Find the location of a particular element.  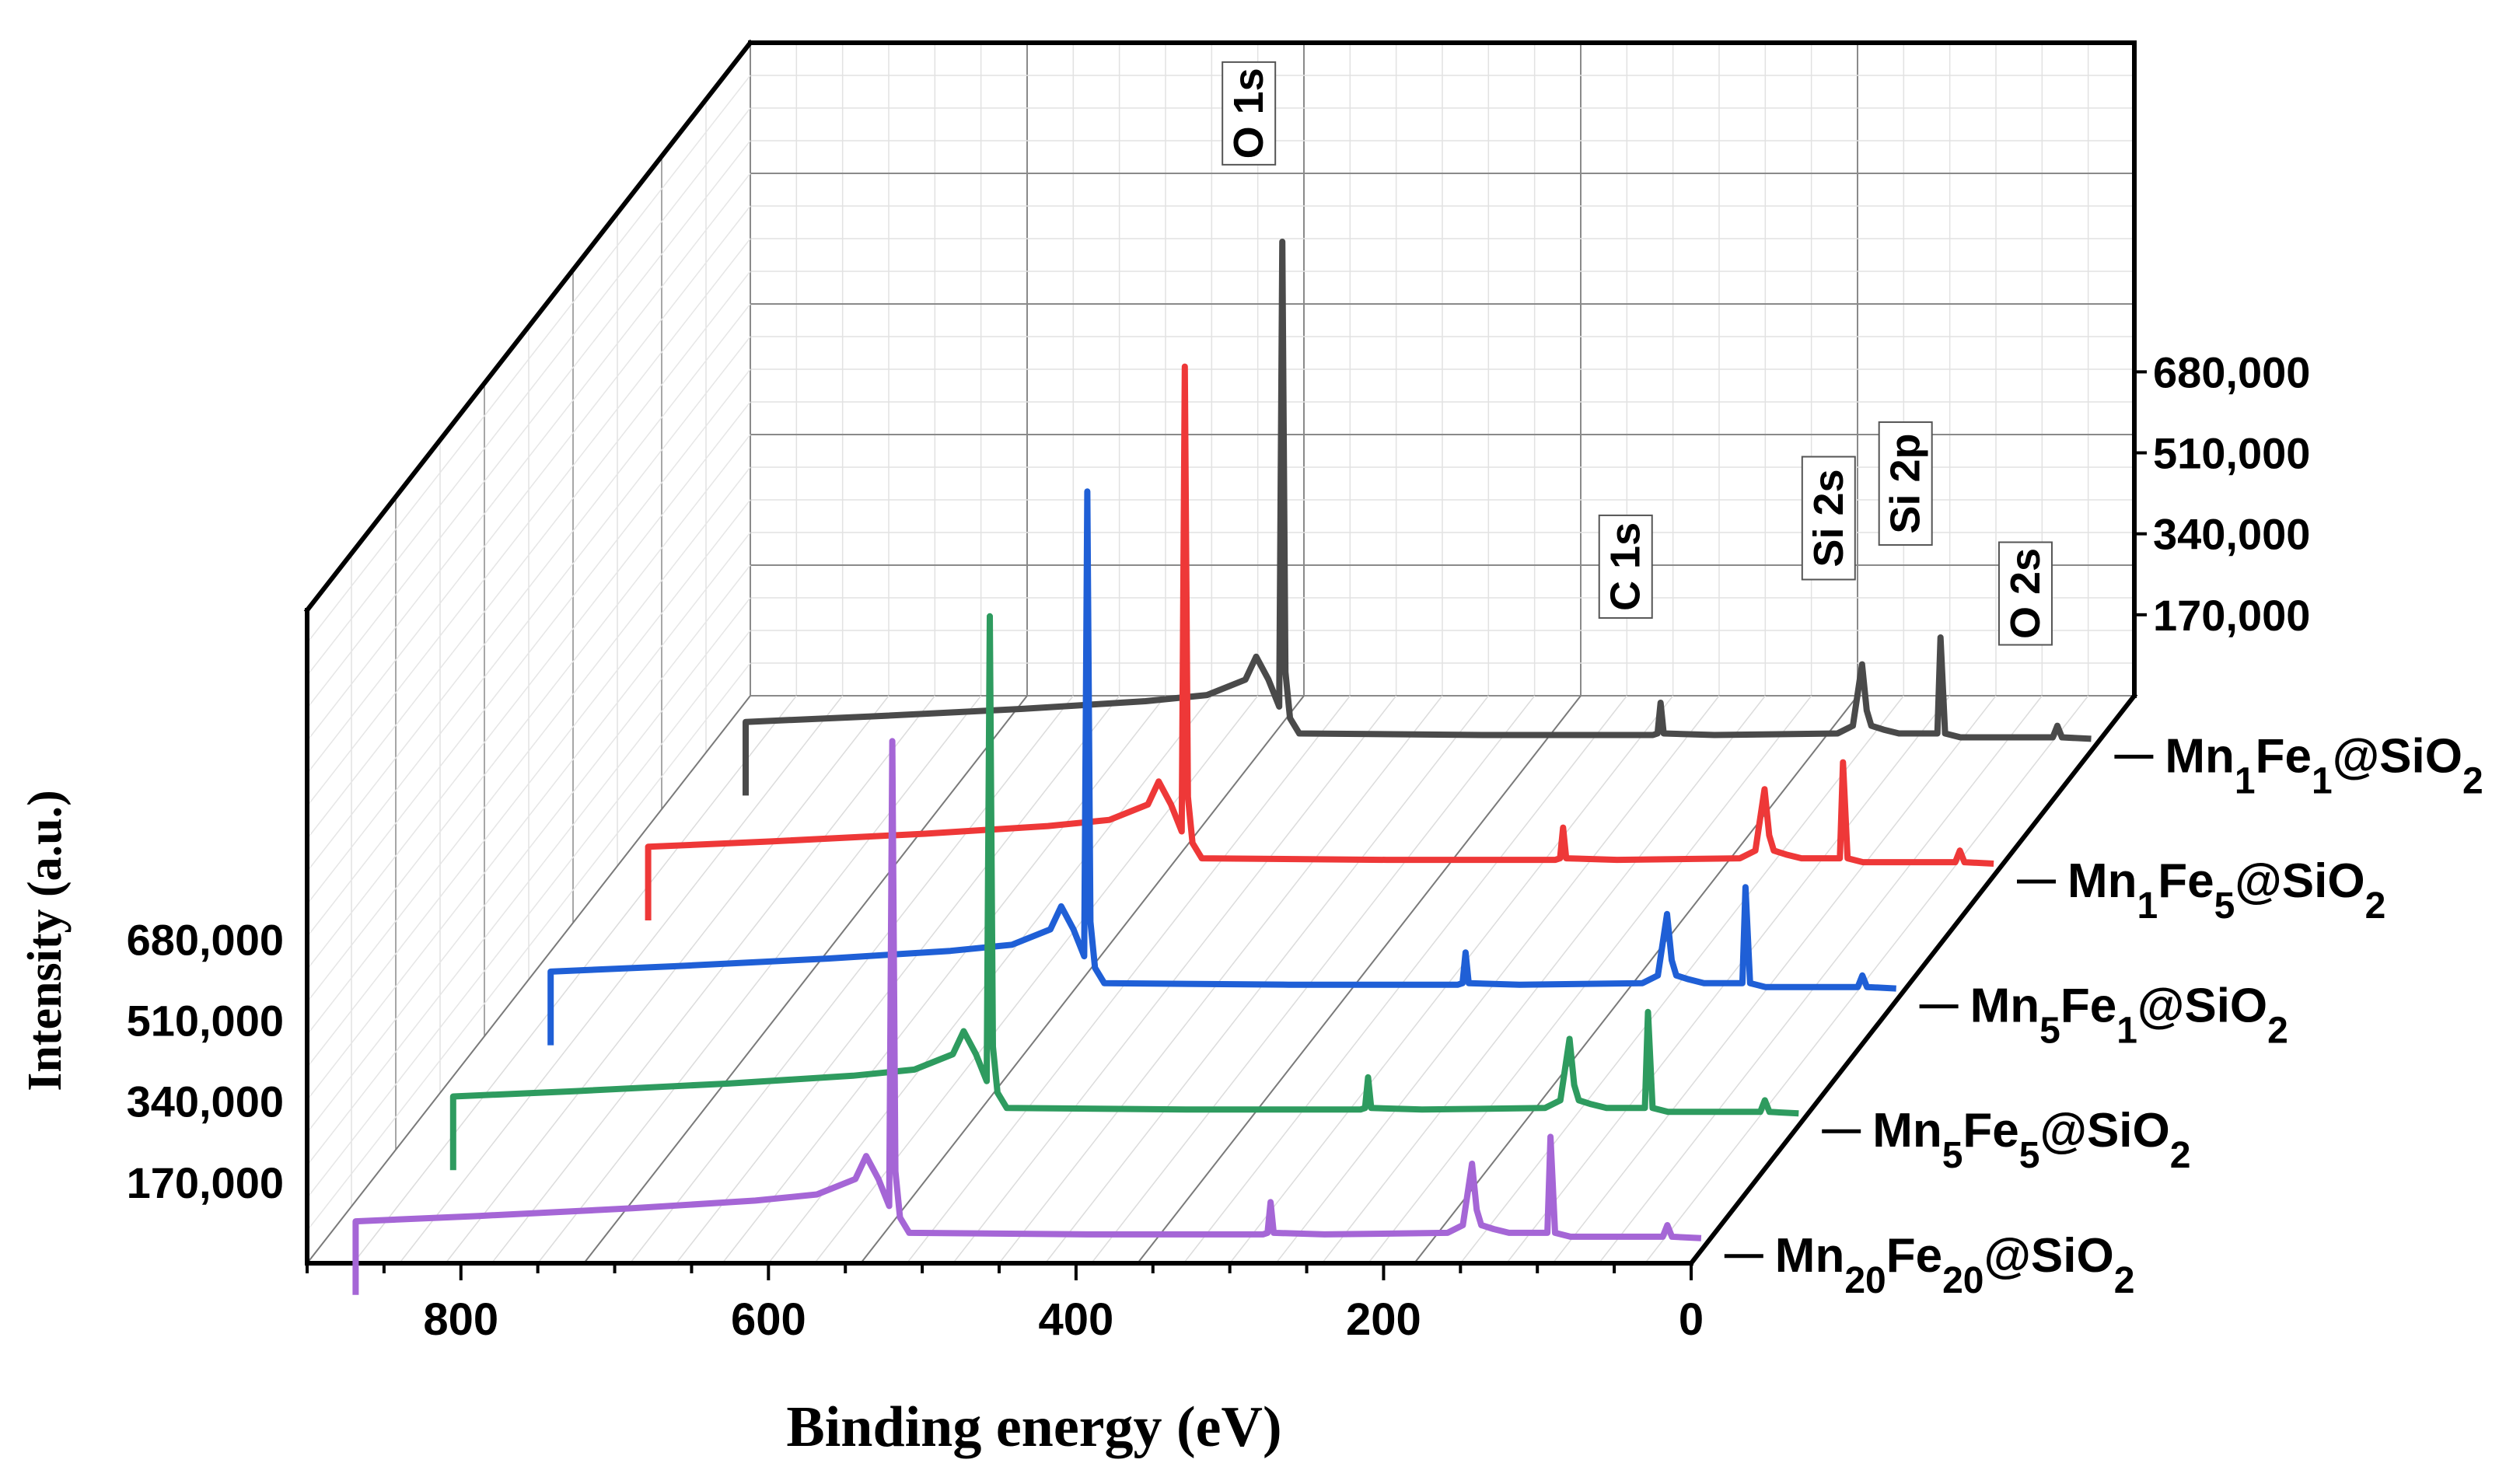

y-tick-right-170-000: 170,000 is located at coordinates (2231, 615).